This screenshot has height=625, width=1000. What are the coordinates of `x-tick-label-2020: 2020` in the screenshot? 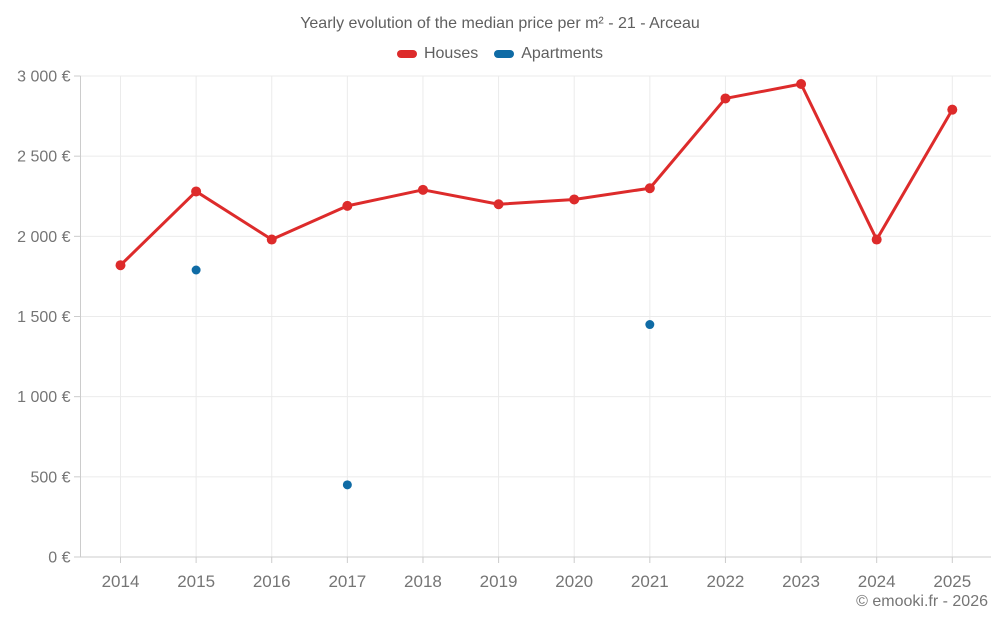 It's located at (574, 581).